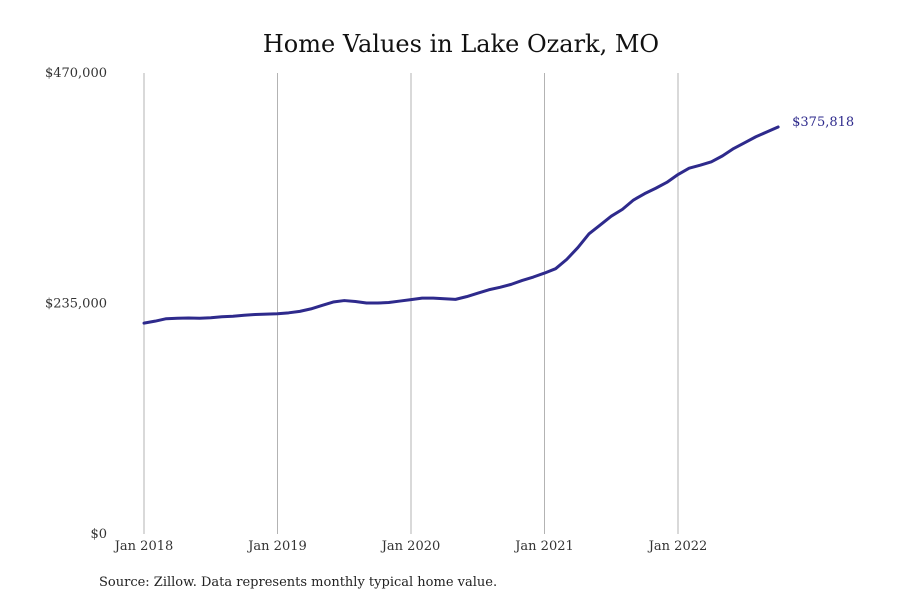 The height and width of the screenshot is (600, 900). I want to click on y-tick-label: $0, so click(98, 534).